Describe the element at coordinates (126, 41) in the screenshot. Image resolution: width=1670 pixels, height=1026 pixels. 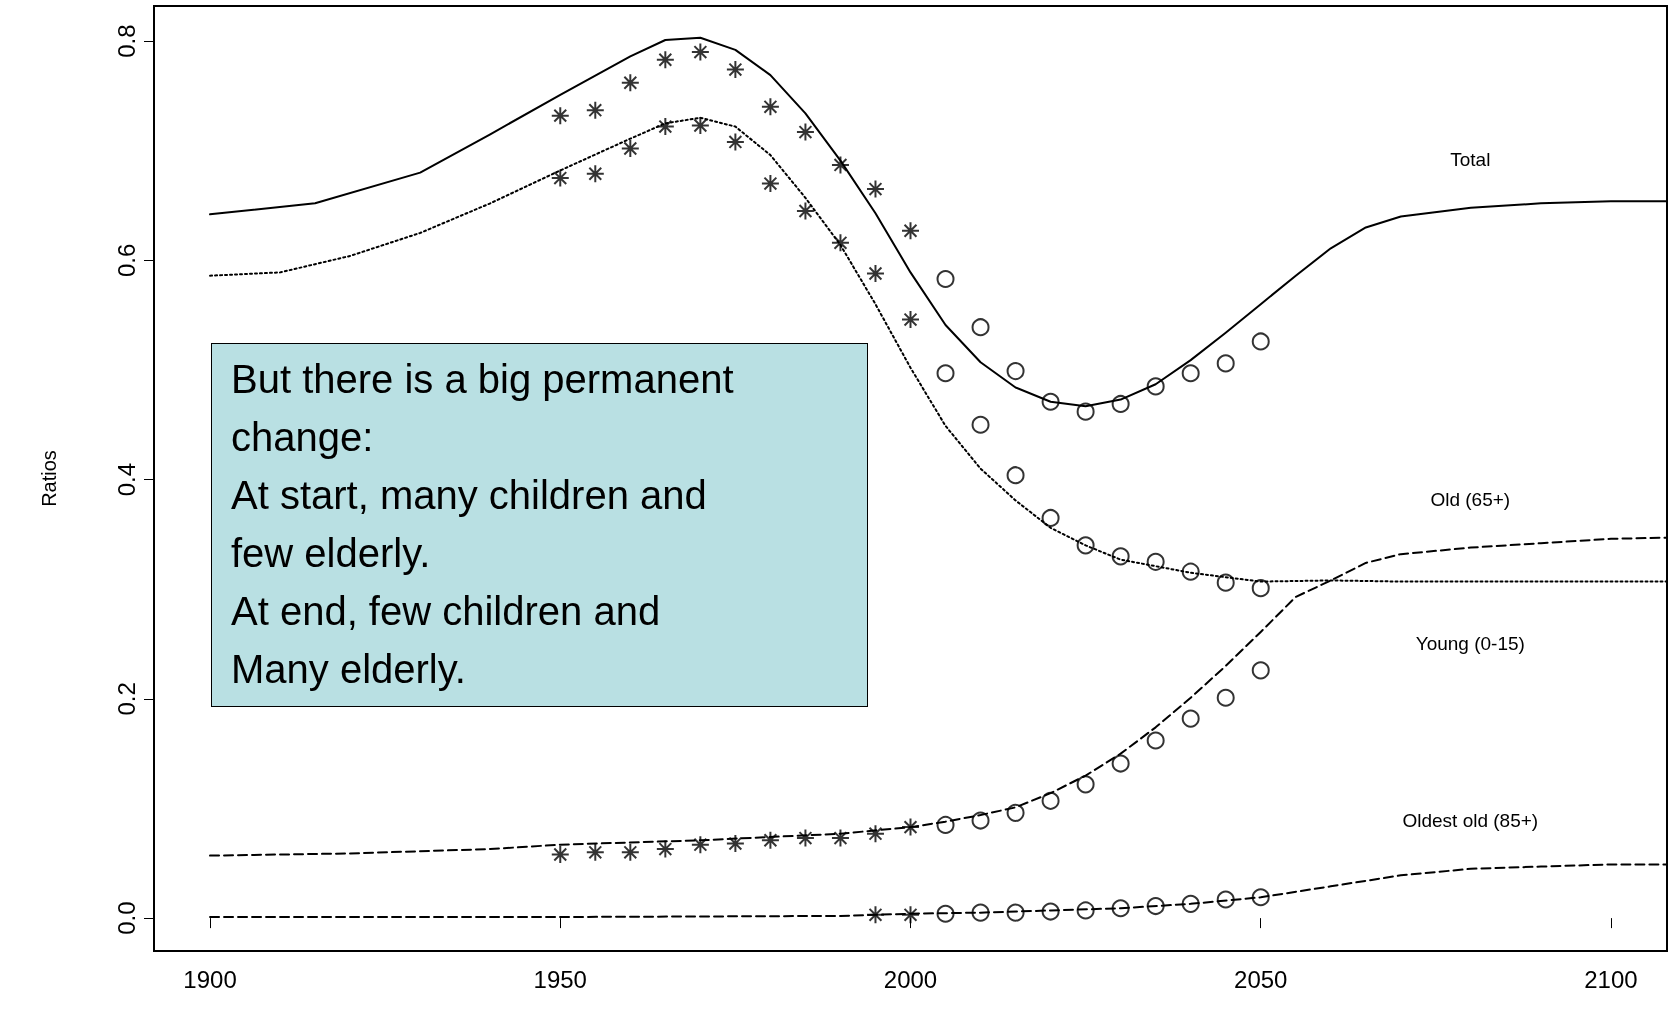
I see `y-tick-label: 0.8` at that location.